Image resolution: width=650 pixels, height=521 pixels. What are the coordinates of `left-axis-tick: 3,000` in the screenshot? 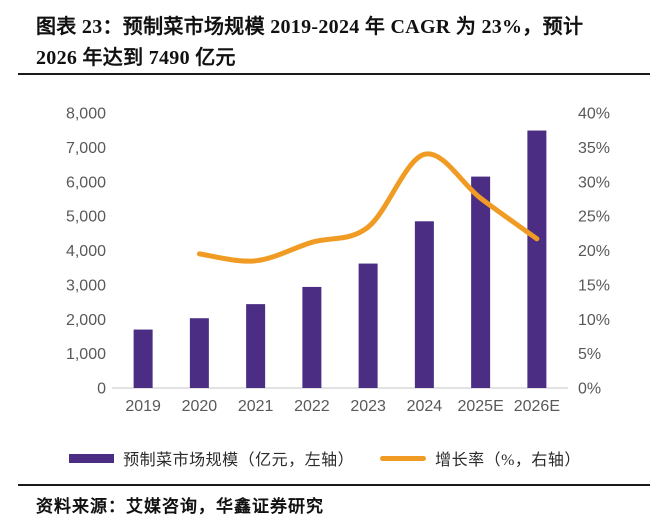 It's located at (86, 285).